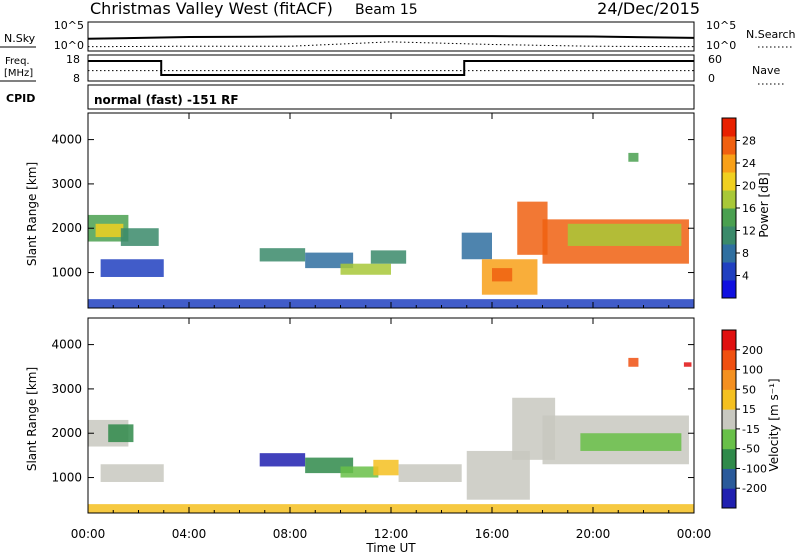 Image resolution: width=800 pixels, height=554 pixels. What do you see at coordinates (73, 59) in the screenshot?
I see `freq-tick-top: 18` at bounding box center [73, 59].